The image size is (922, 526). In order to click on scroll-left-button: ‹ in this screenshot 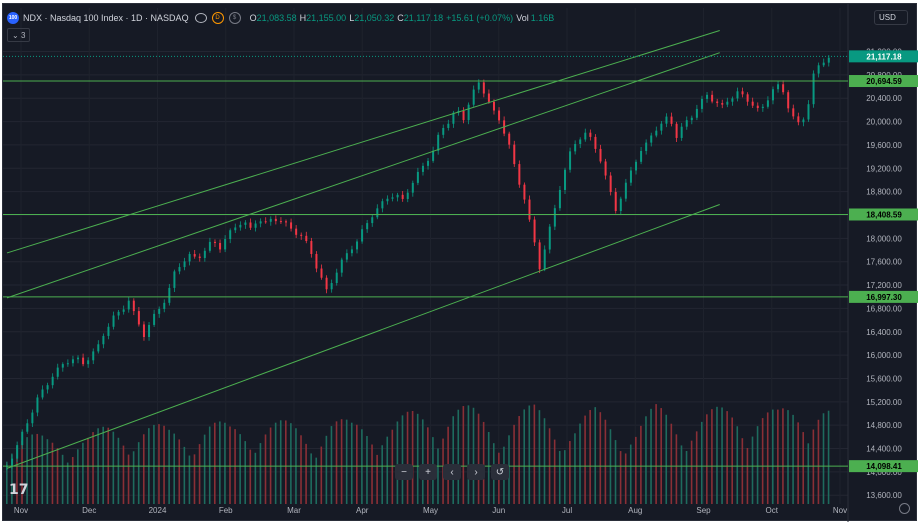, I will do `click(452, 472)`.